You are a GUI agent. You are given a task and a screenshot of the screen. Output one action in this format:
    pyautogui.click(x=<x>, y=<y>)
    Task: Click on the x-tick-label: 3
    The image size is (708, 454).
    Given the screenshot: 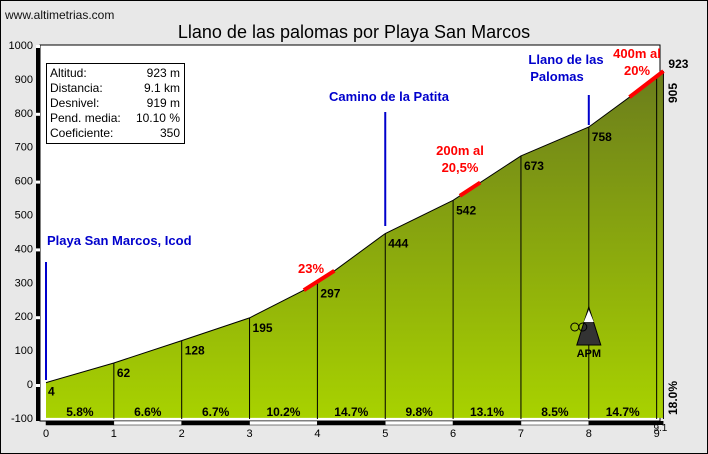 What is the action you would take?
    pyautogui.click(x=249, y=434)
    